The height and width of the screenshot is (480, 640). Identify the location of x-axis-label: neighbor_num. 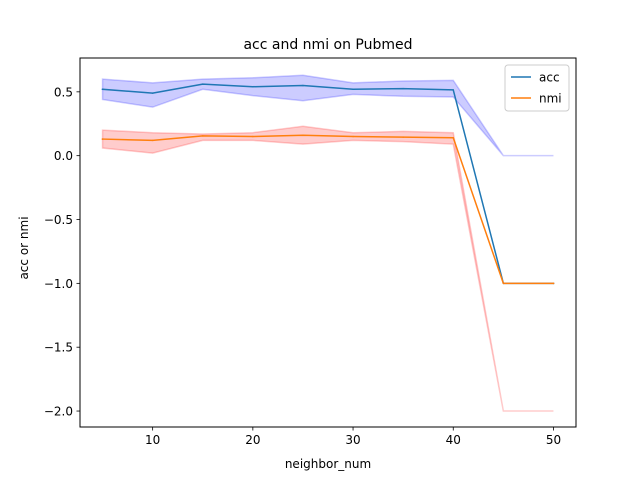
(328, 464).